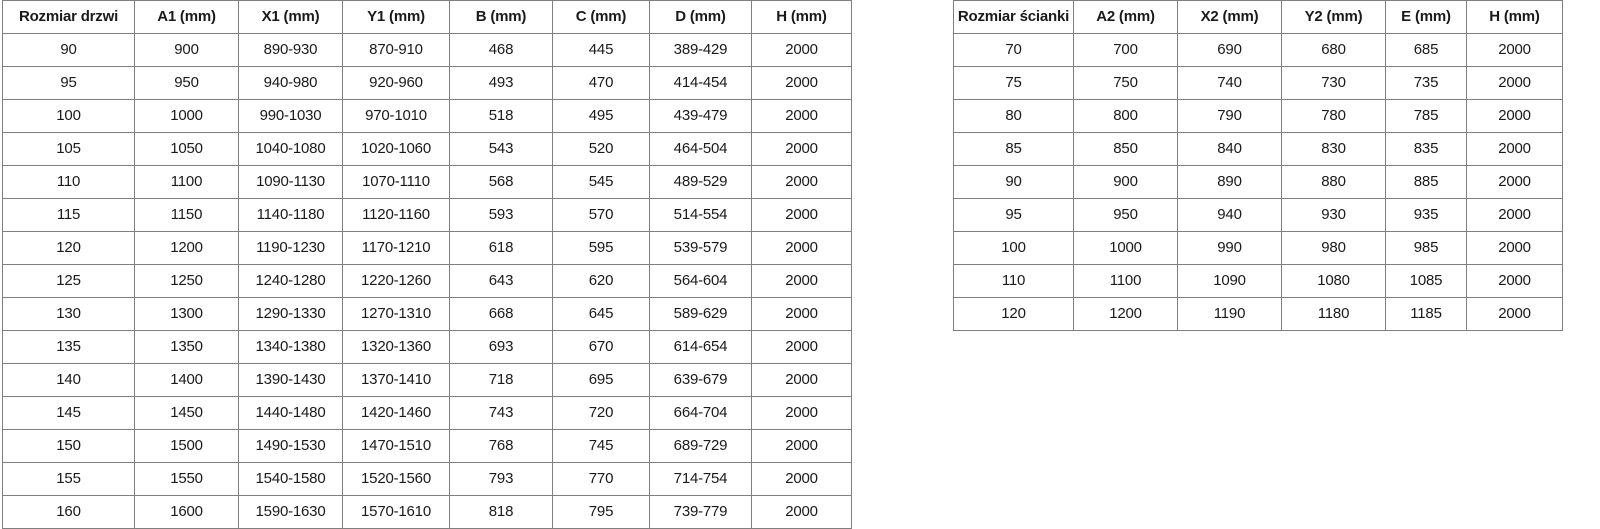  Describe the element at coordinates (1333, 50) in the screenshot. I see `walls-table-cell: 680` at that location.